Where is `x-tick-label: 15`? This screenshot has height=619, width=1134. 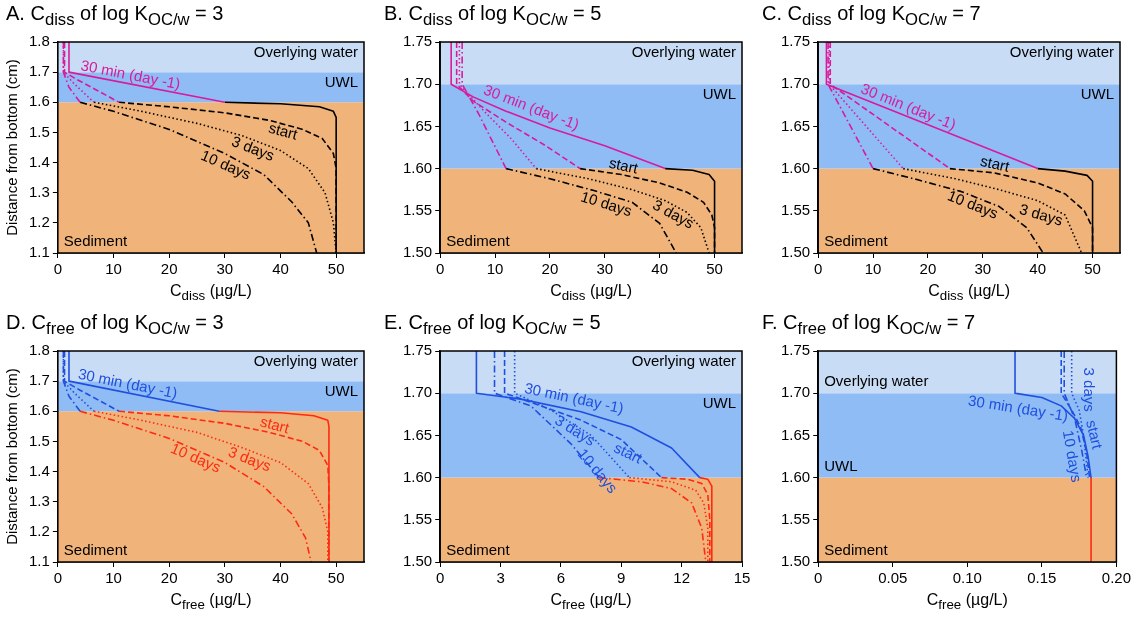 x-tick-label: 15 is located at coordinates (742, 578).